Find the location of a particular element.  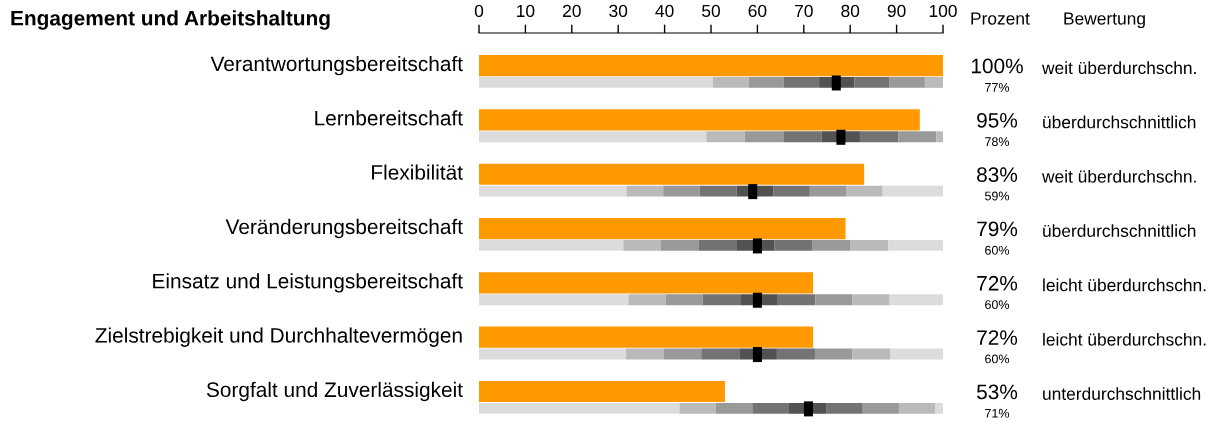

x-tick-label: 60 is located at coordinates (757, 11).